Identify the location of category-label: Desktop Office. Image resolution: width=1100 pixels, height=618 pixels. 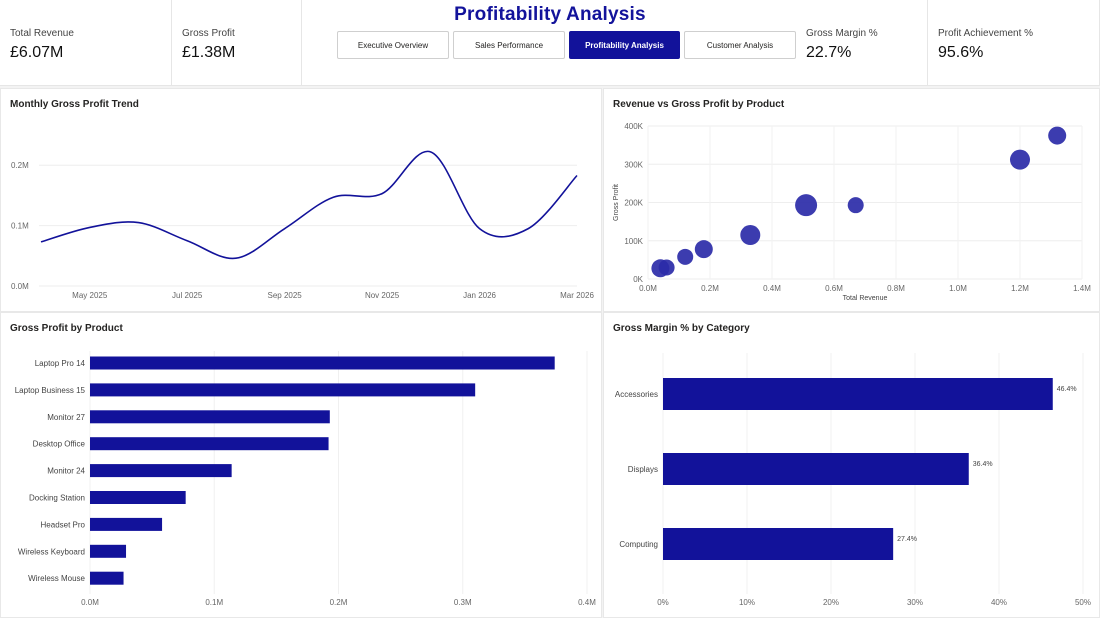
(59, 444).